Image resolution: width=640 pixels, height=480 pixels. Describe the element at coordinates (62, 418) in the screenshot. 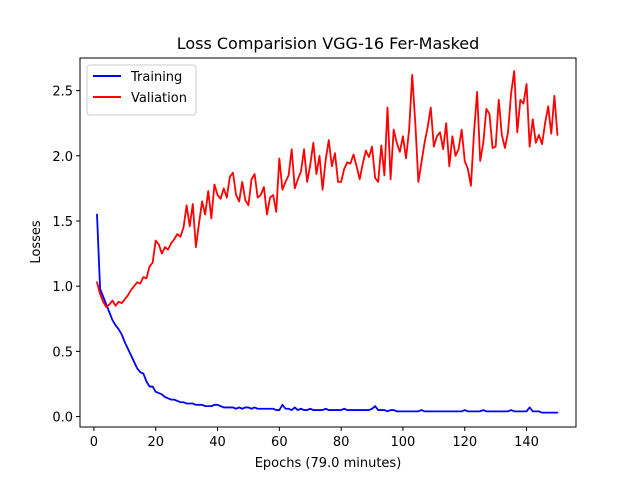

I see `y-tick-label: 0.0` at that location.